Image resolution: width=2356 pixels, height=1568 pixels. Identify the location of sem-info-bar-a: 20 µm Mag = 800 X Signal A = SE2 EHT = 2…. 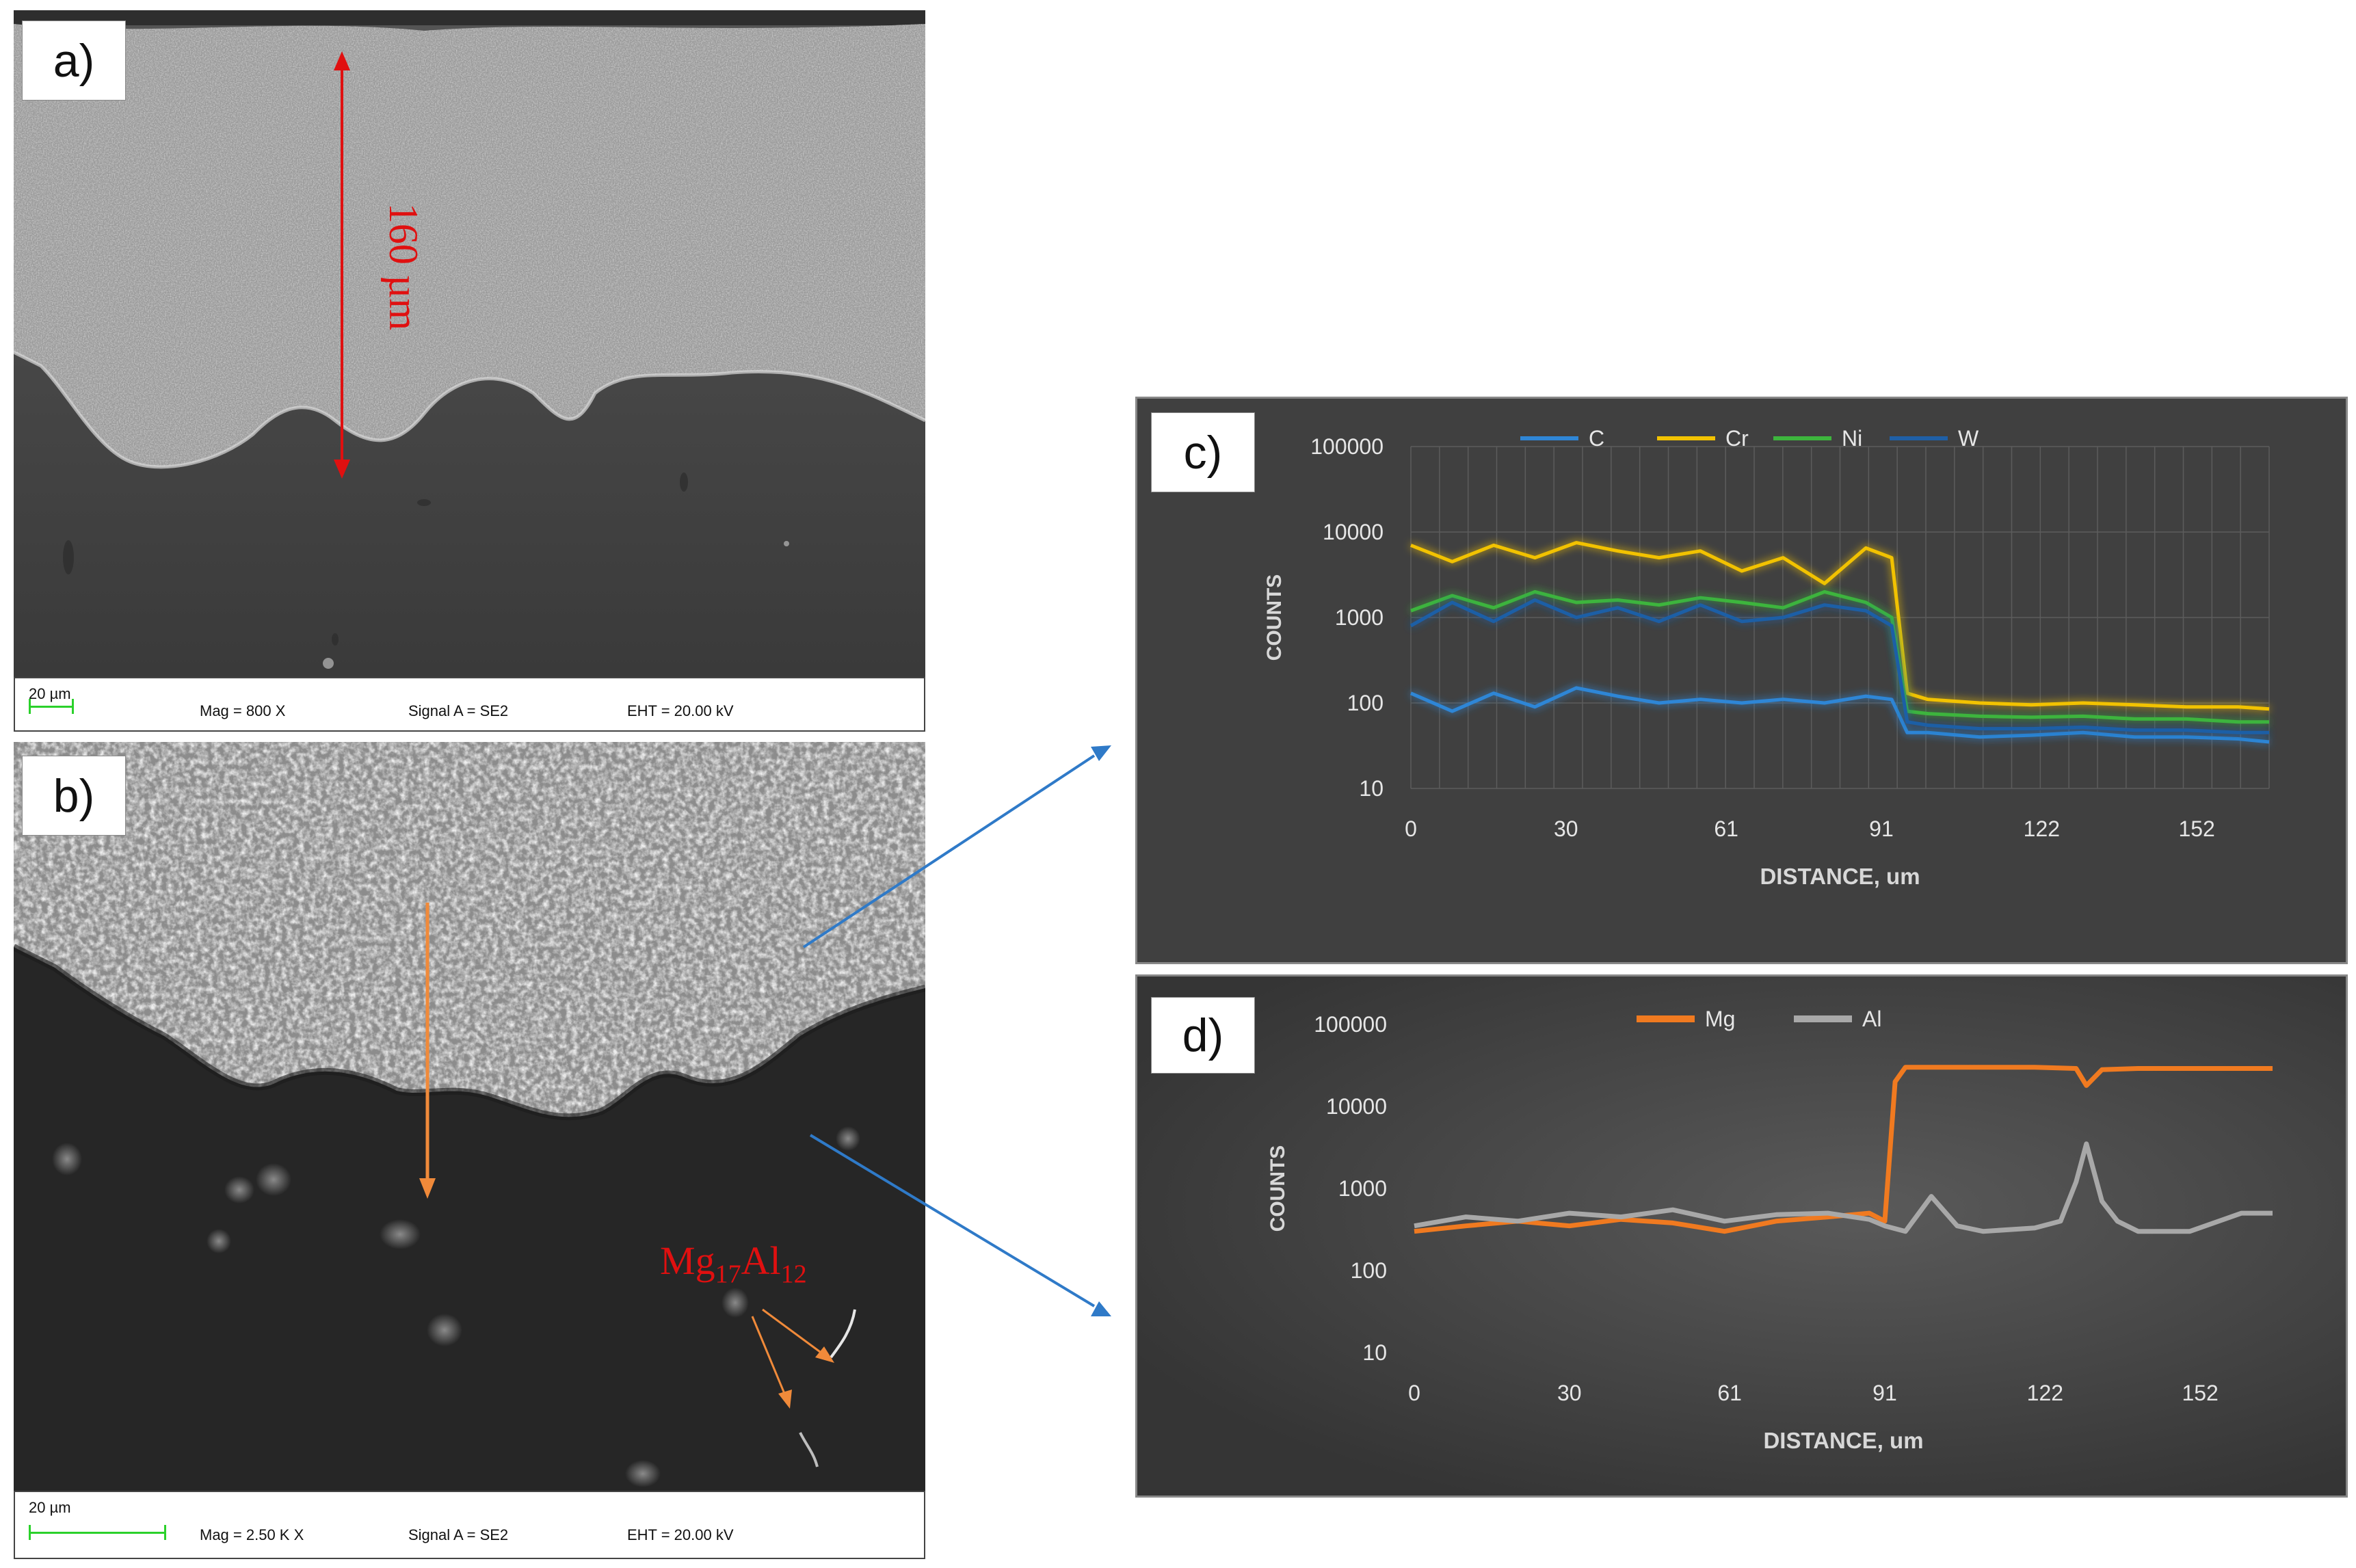
(469, 704).